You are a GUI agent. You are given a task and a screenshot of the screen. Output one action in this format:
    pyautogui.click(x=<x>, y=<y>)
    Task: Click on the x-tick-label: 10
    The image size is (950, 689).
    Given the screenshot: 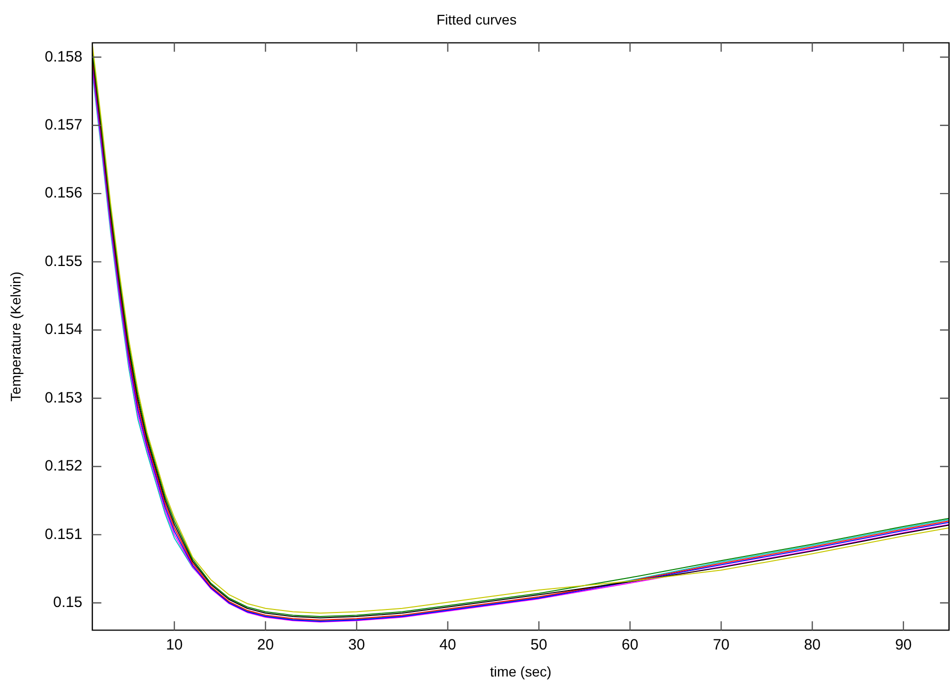 What is the action you would take?
    pyautogui.click(x=174, y=645)
    